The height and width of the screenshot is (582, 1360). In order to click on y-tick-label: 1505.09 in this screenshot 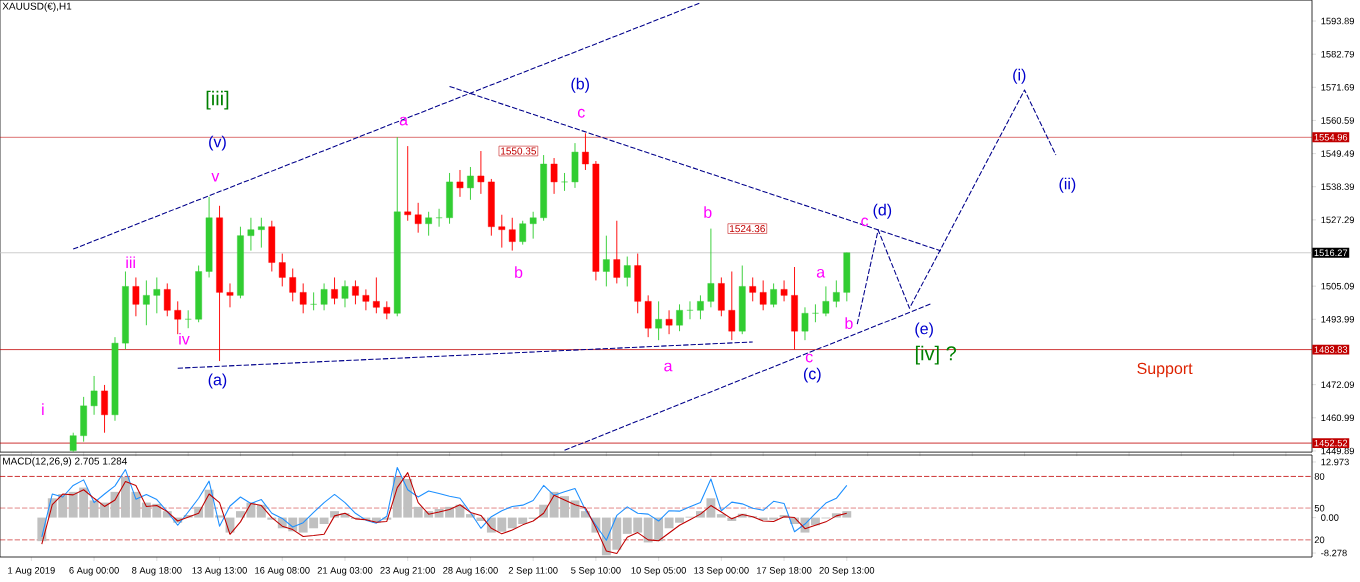, I will do `click(1338, 286)`.